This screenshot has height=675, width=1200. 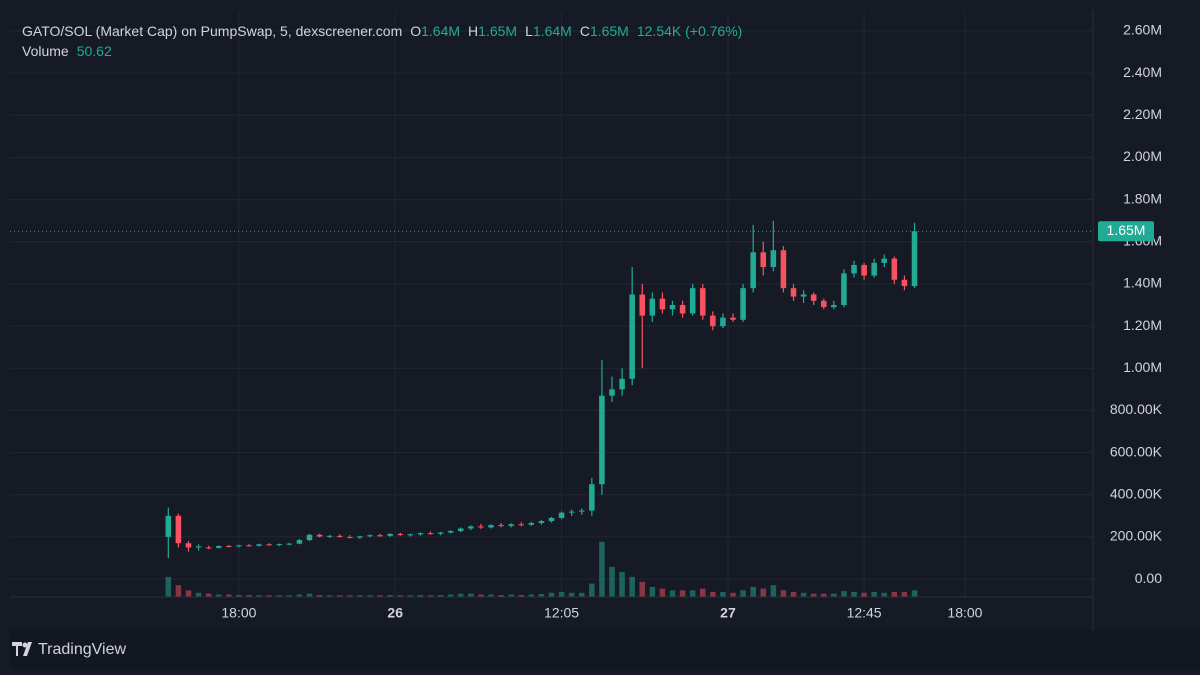 I want to click on x-tick-label: 12:05, so click(x=561, y=613).